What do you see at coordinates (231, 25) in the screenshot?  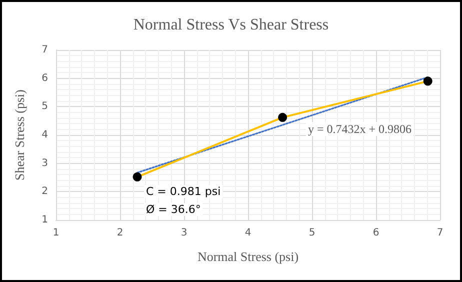 I see `chart-title: Normal Stress Vs Shear Stress` at bounding box center [231, 25].